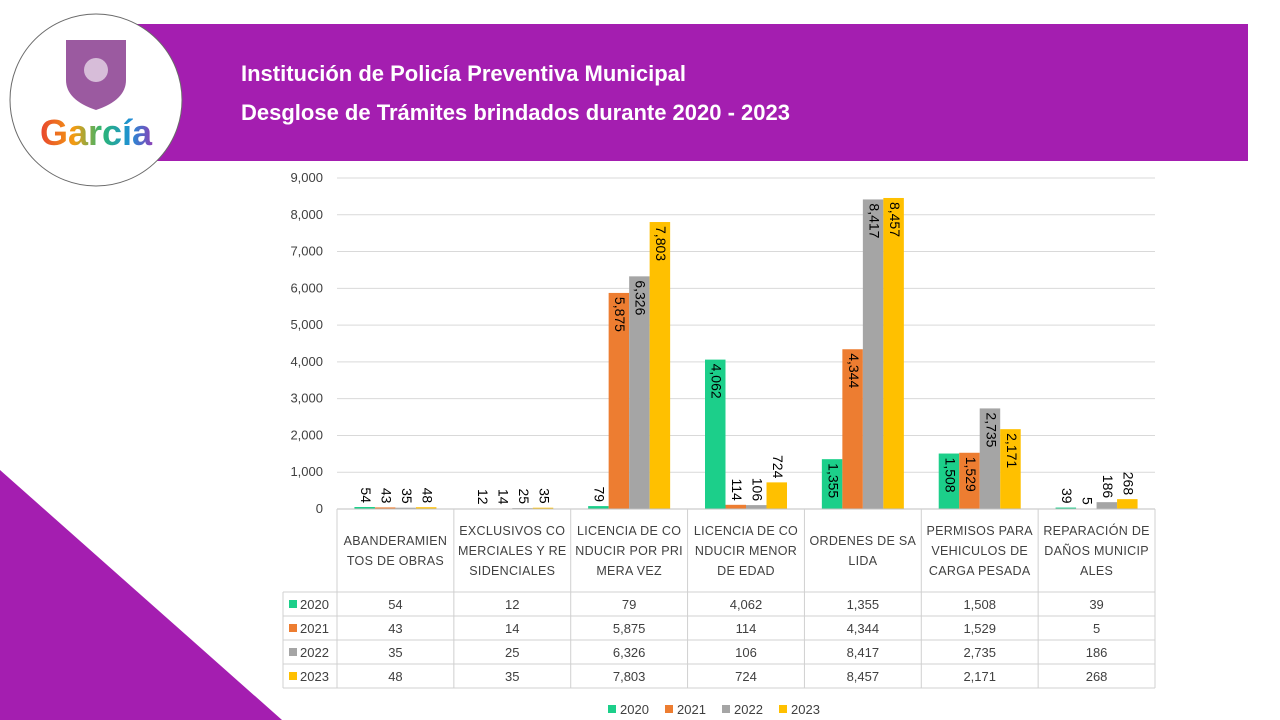  I want to click on table-cell: 724, so click(746, 676).